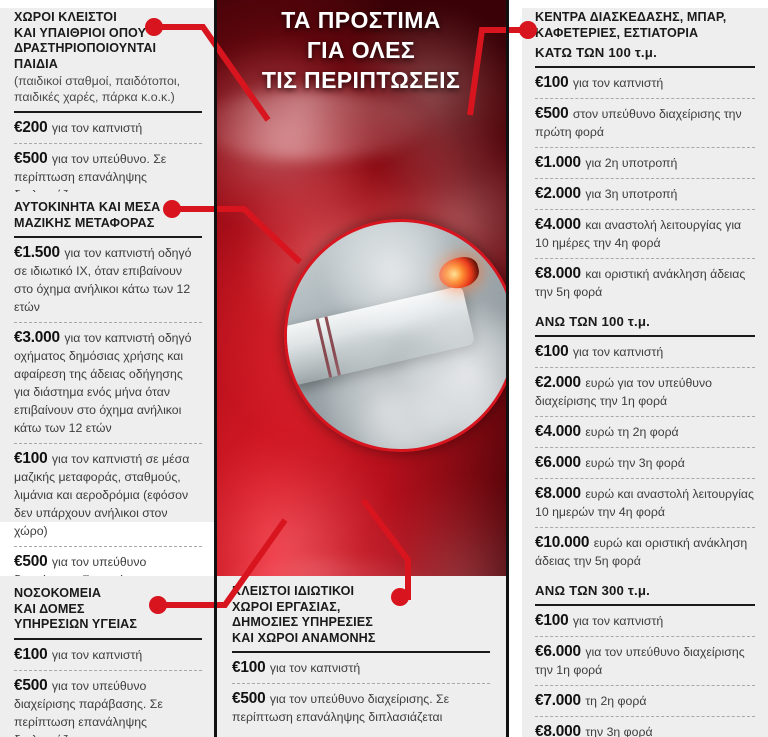 This screenshot has width=768, height=737. Describe the element at coordinates (395, 335) in the screenshot. I see `cigarette-photo` at that location.